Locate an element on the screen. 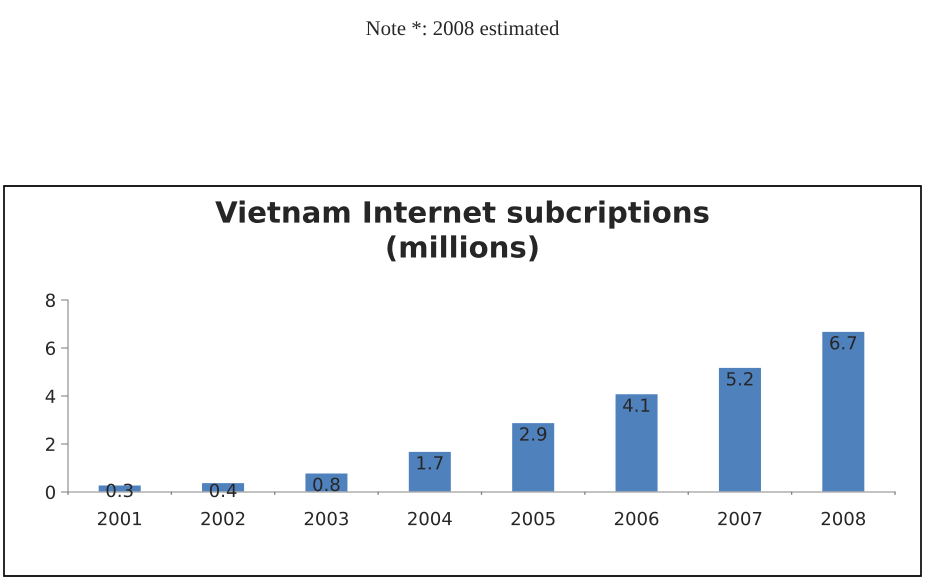 The image size is (925, 578). data-label: 5.2 is located at coordinates (739, 379).